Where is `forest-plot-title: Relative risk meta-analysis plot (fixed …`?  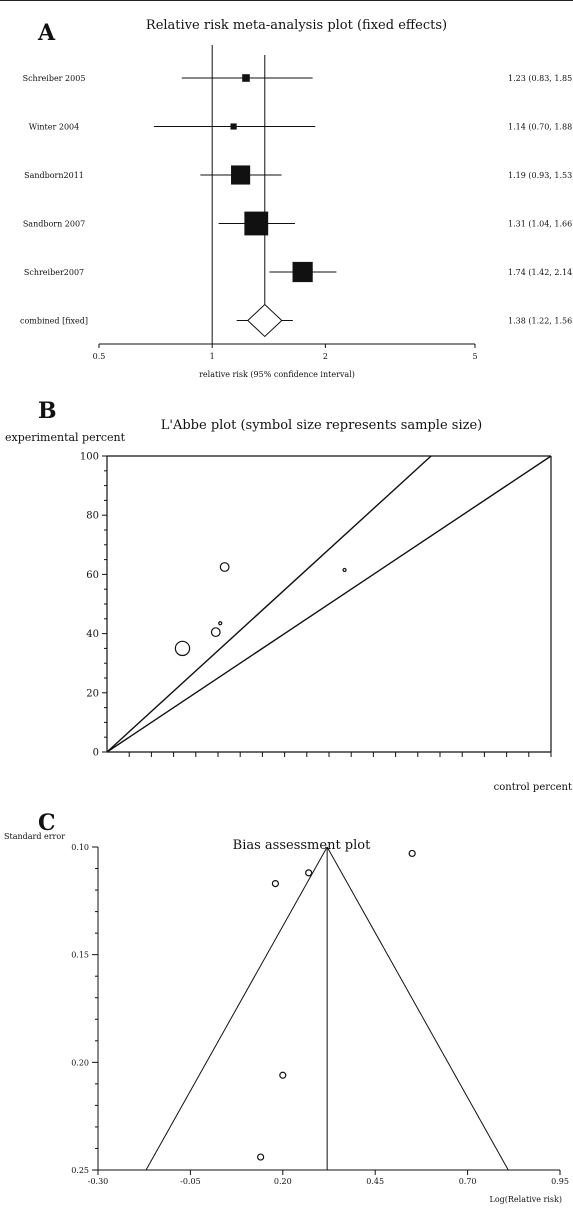
forest-plot-title: Relative risk meta-analysis plot (fixed … is located at coordinates (296, 25).